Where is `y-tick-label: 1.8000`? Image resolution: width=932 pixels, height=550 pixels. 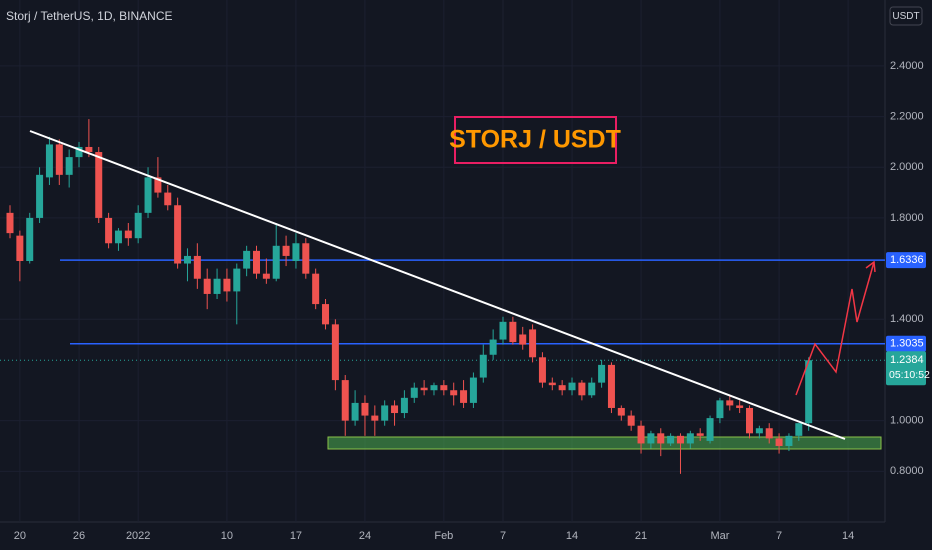
y-tick-label: 1.8000 is located at coordinates (907, 218).